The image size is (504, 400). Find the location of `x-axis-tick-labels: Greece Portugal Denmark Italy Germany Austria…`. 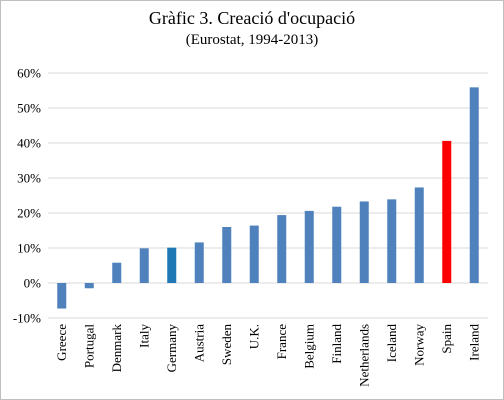

x-axis-tick-labels: Greece Portugal Denmark Italy Germany Austria… is located at coordinates (268, 355).